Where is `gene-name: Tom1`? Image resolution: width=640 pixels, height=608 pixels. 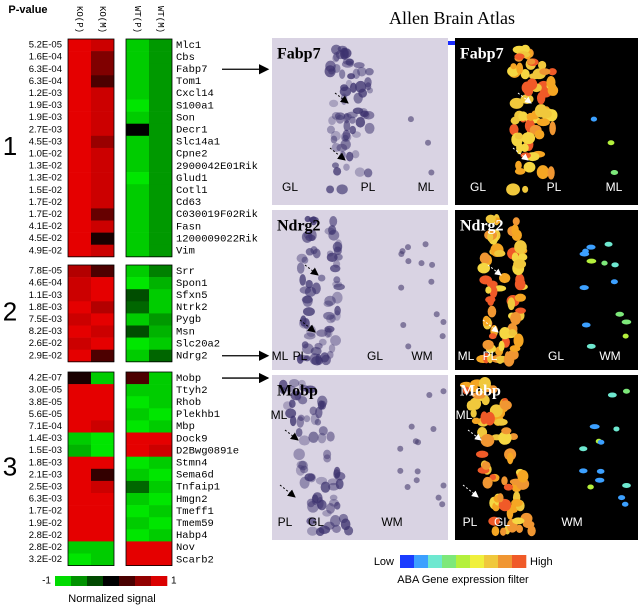
gene-name: Tom1 is located at coordinates (188, 82).